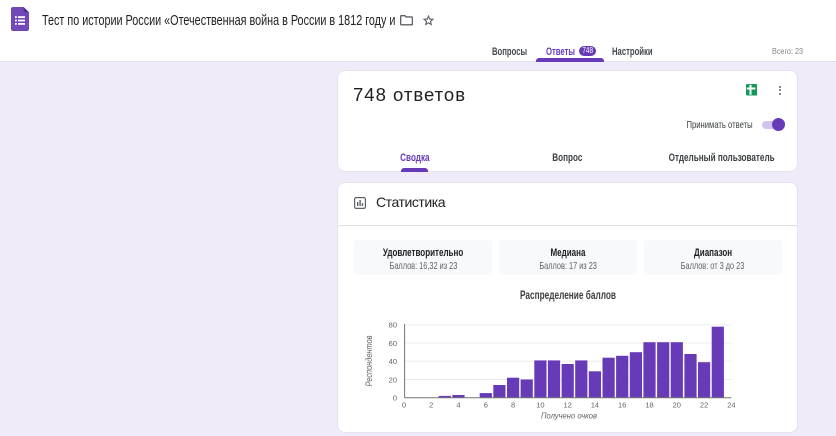  I want to click on svg-text: 18, so click(649, 405).